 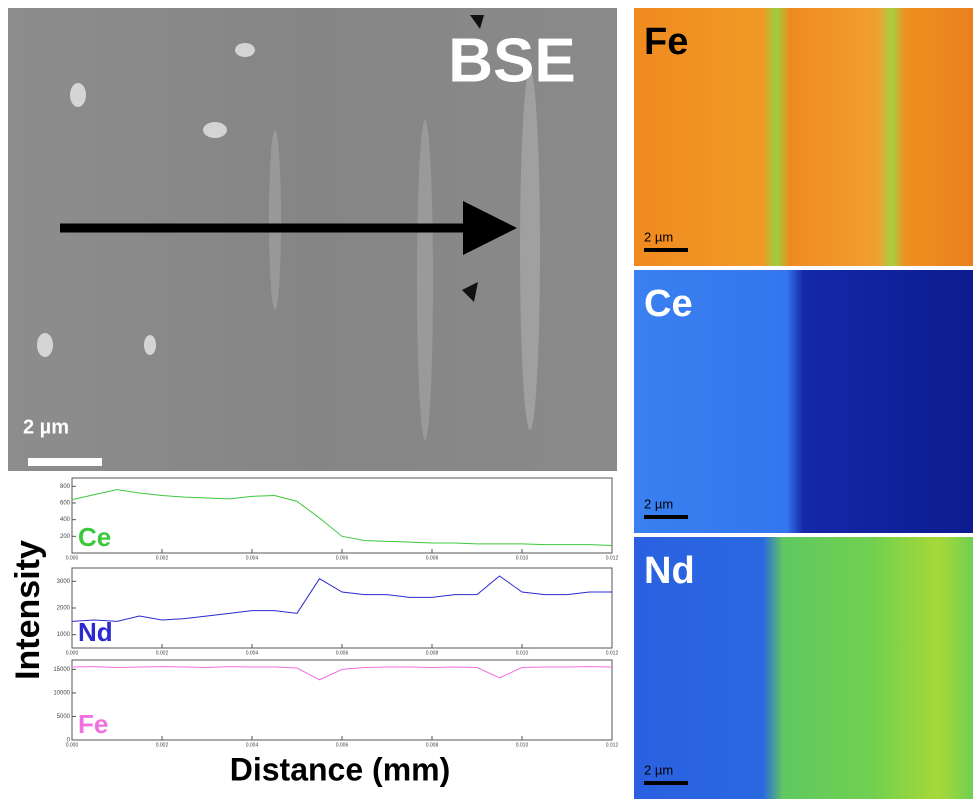 I want to click on scale-label: 2 µm, so click(x=46, y=427).